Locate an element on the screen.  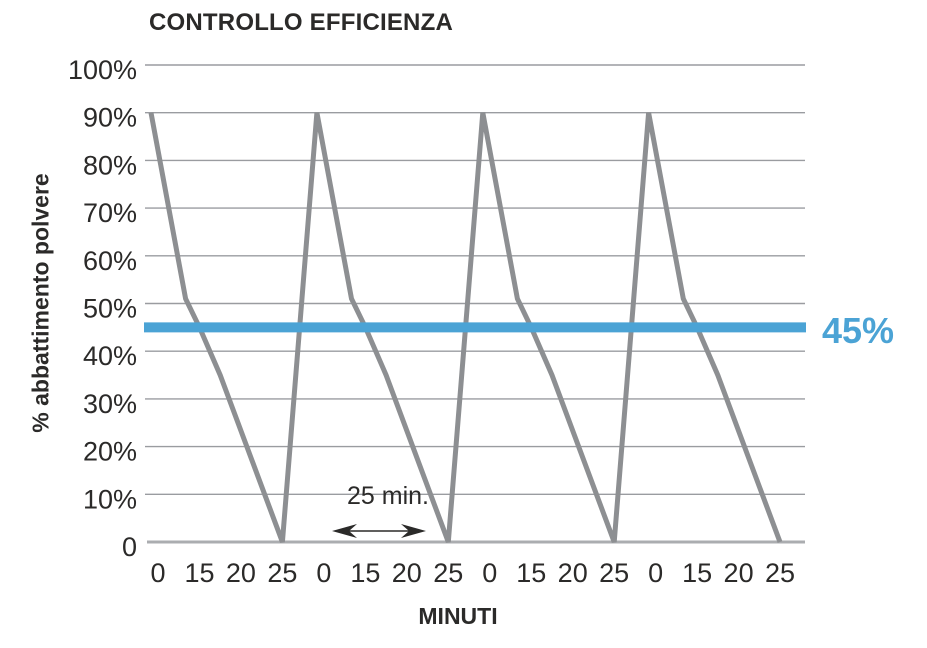
x-axis-title: MINUTI is located at coordinates (458, 616).